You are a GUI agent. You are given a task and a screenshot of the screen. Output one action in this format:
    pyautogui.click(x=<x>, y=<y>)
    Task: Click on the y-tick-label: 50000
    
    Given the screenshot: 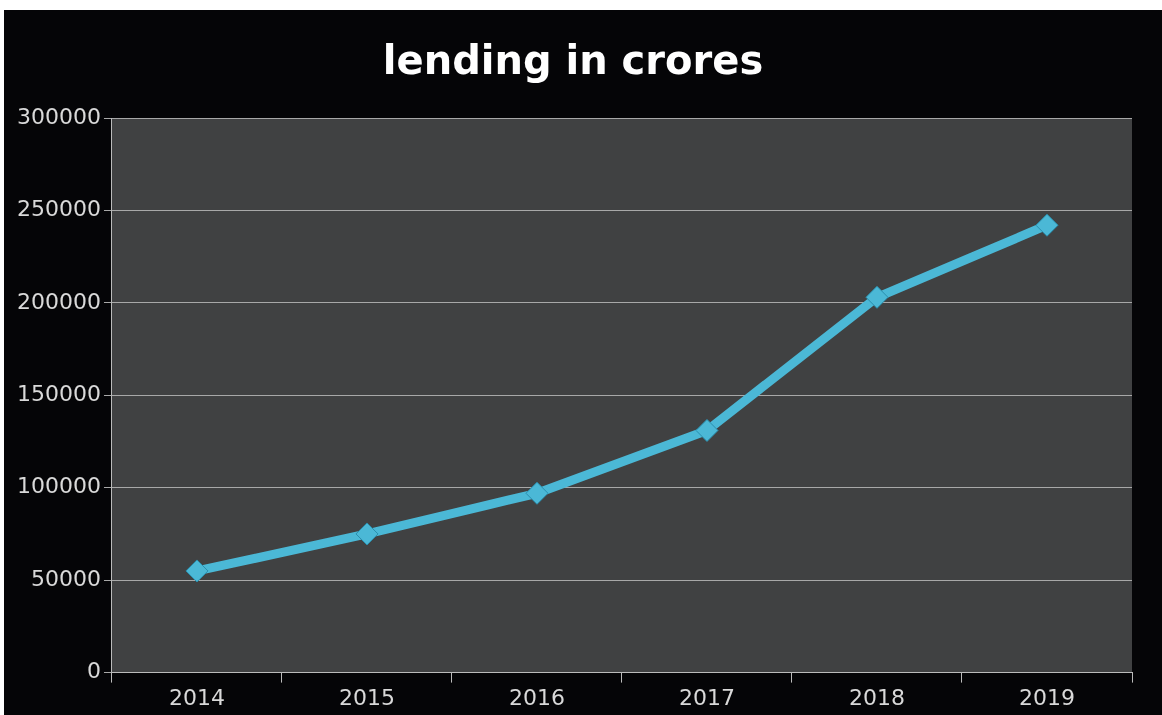 What is the action you would take?
    pyautogui.click(x=65, y=578)
    